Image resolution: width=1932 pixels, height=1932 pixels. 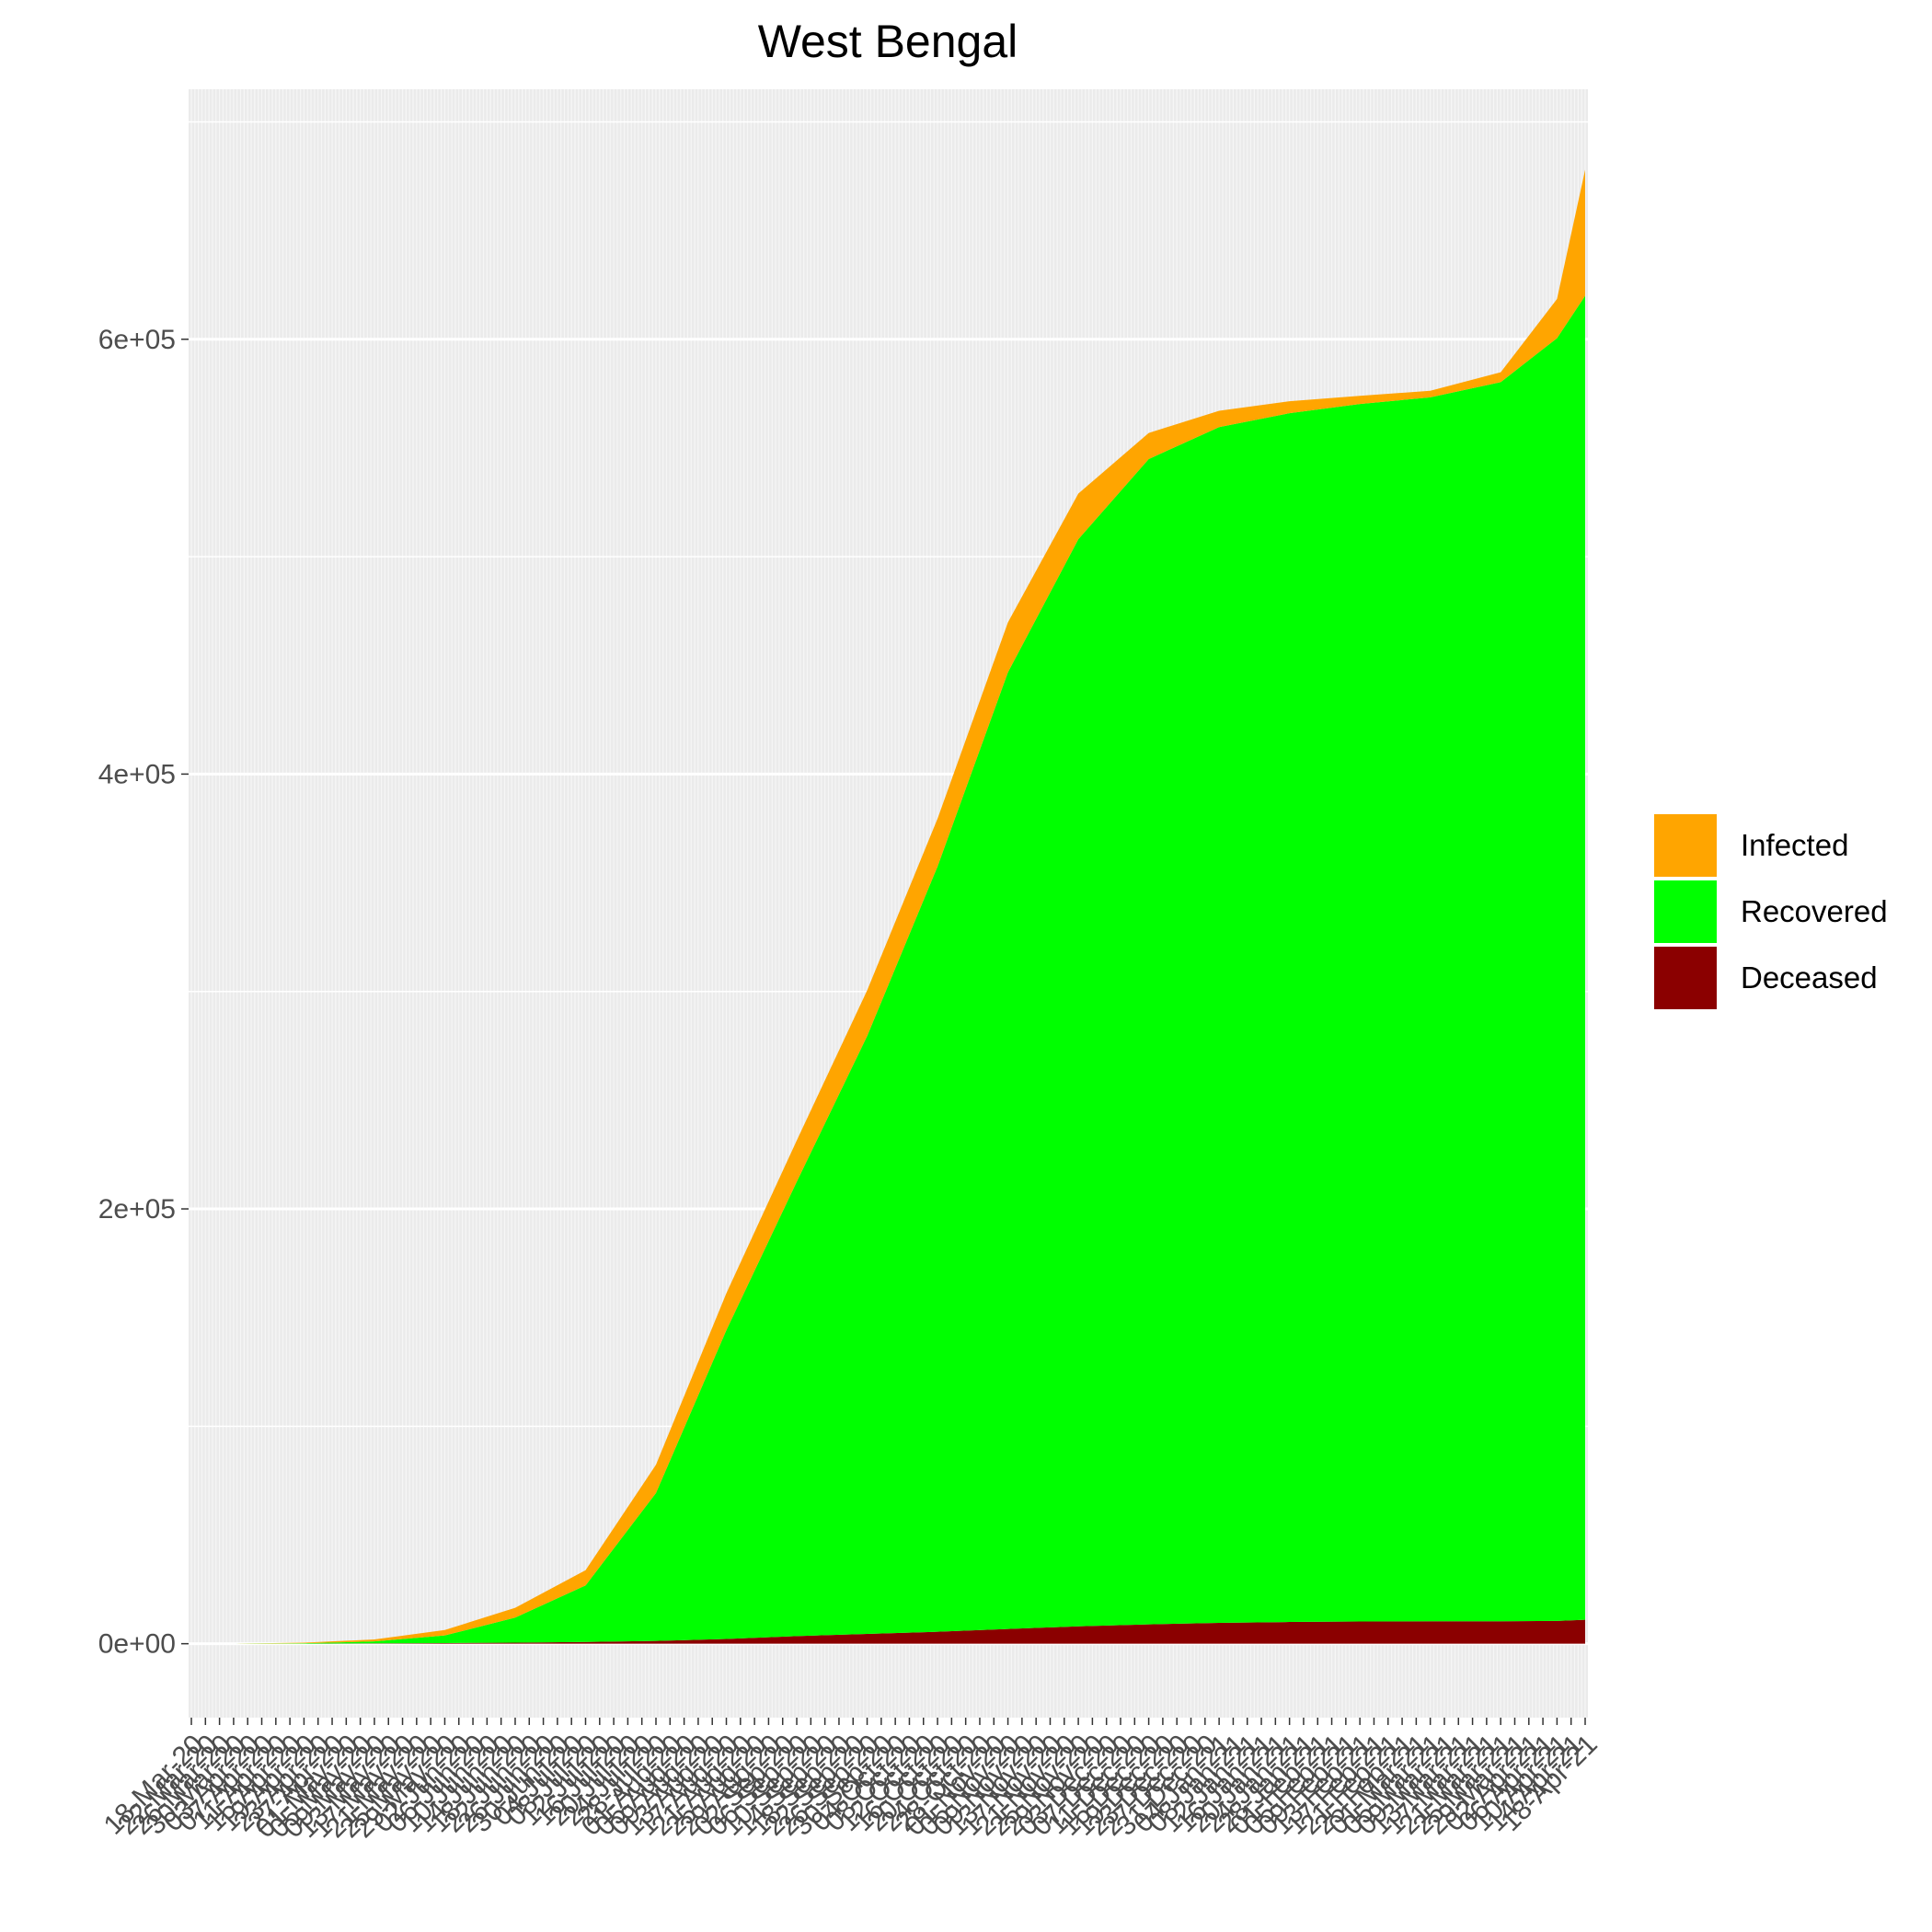 I want to click on legend-label-deceased: Deceased, so click(x=1809, y=977).